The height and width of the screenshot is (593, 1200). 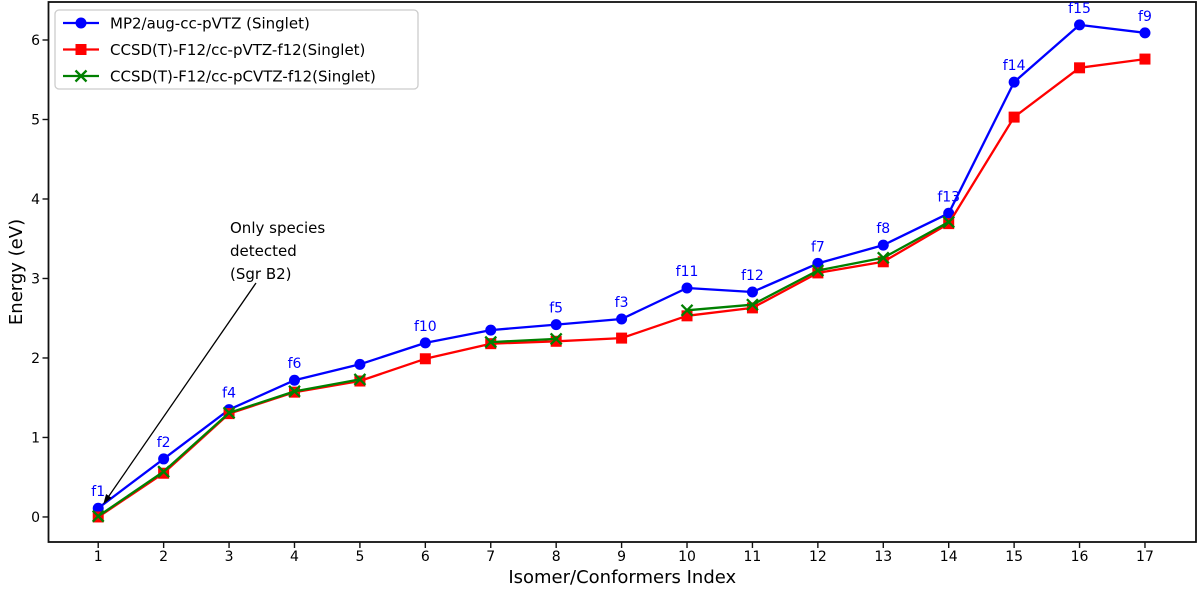 What do you see at coordinates (181, 390) in the screenshot?
I see `annotation-arrow-line` at bounding box center [181, 390].